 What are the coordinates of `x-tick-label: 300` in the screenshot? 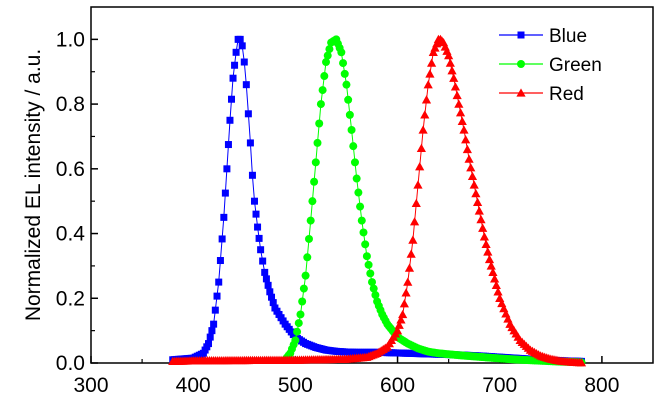 It's located at (90, 385).